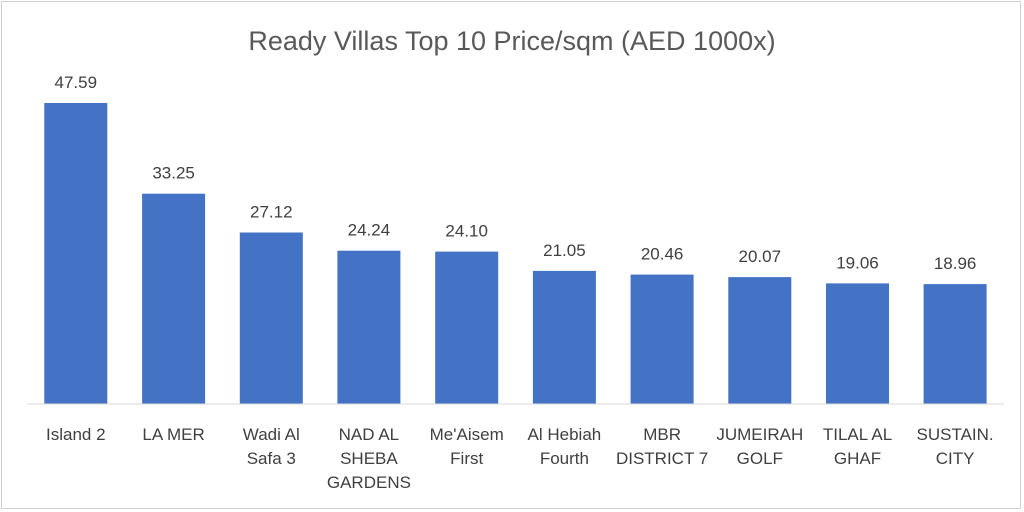 This screenshot has width=1024, height=512. I want to click on x-tick-label-line: Island 2, so click(76, 434).